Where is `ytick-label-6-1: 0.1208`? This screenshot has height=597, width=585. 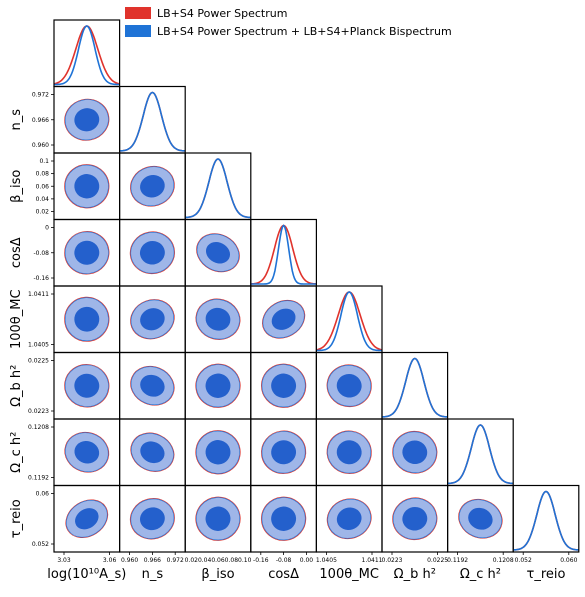
ytick-label-6-1: 0.1208 is located at coordinates (38, 427).